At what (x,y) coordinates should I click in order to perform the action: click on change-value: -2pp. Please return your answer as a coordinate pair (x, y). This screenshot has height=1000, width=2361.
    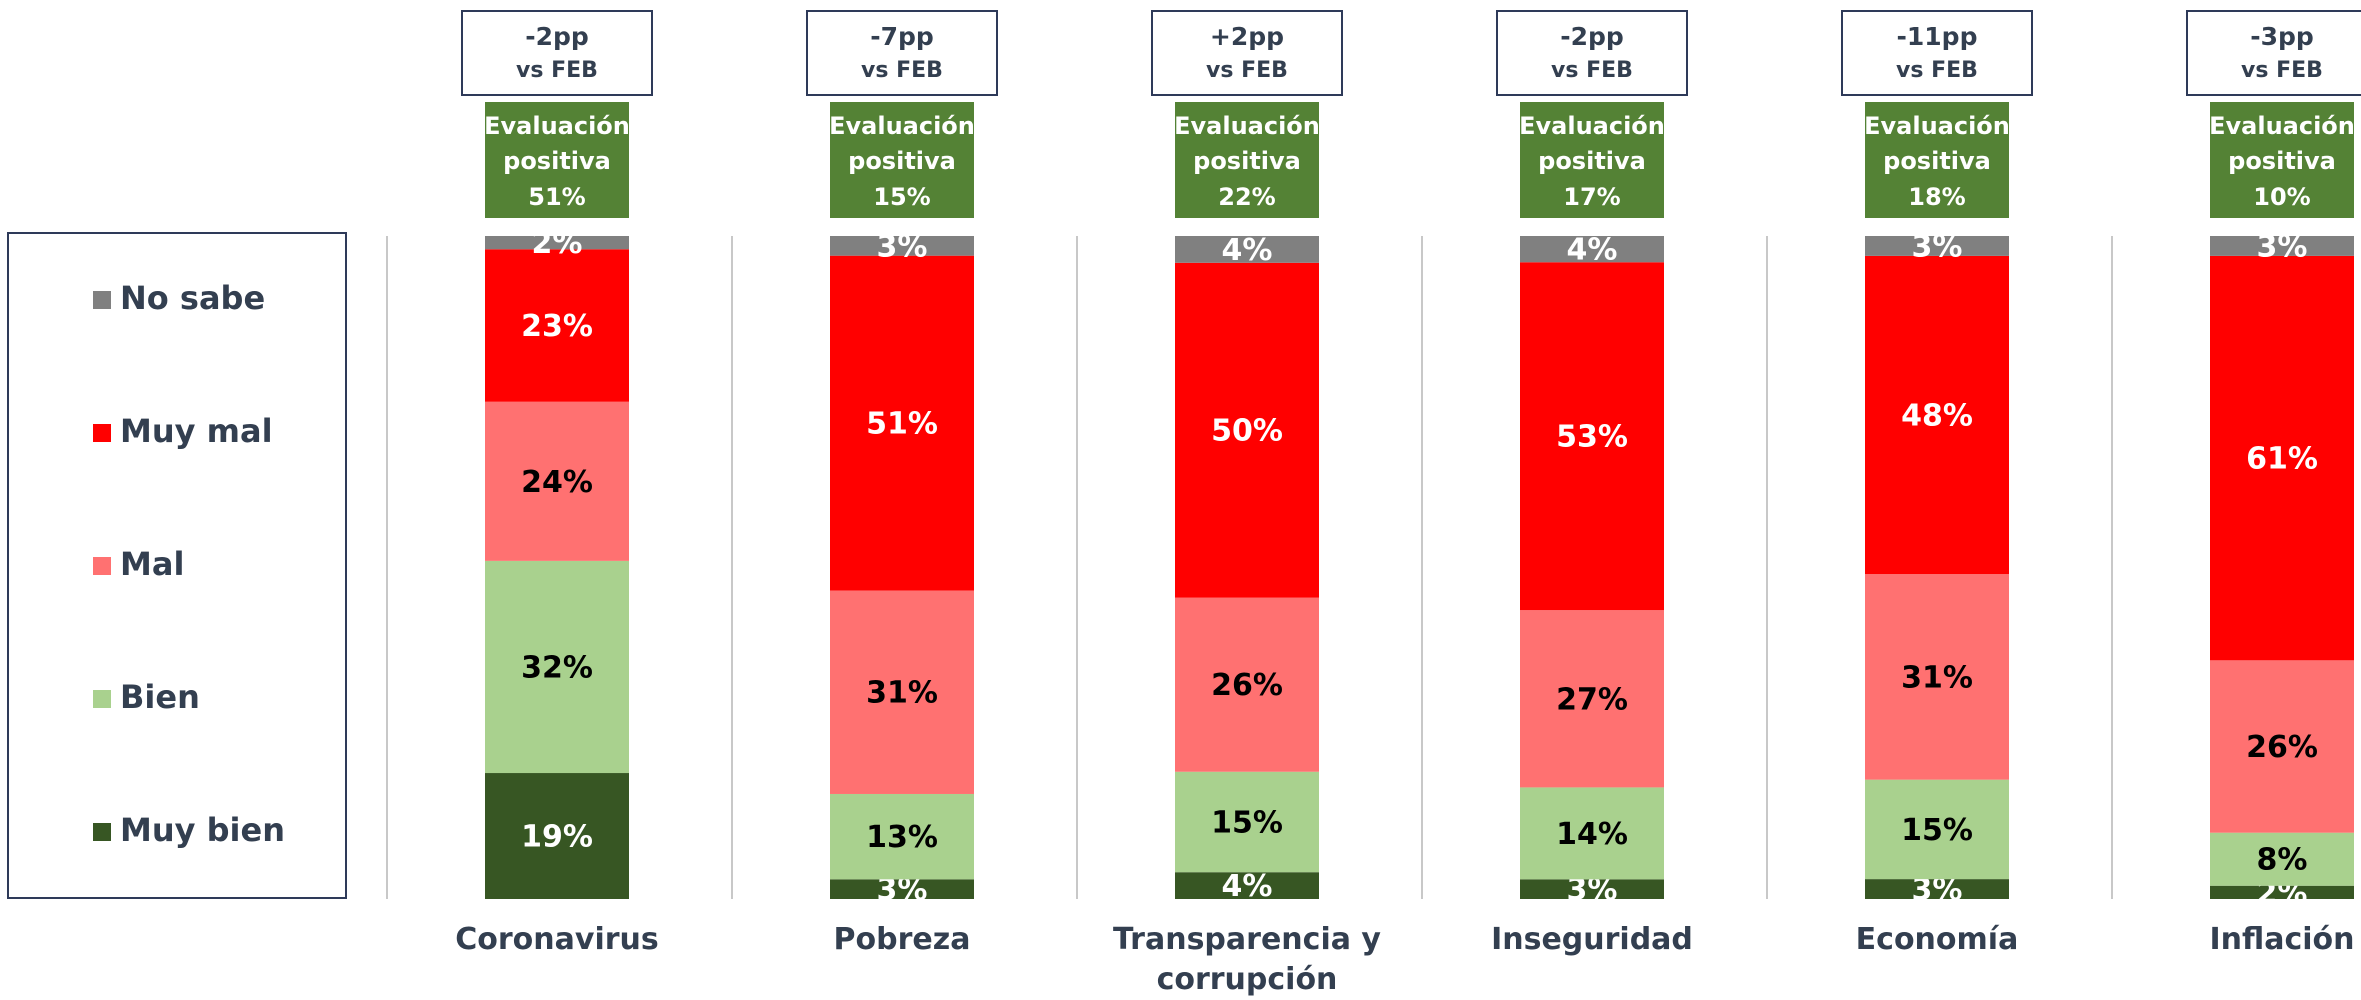
    Looking at the image, I should click on (557, 36).